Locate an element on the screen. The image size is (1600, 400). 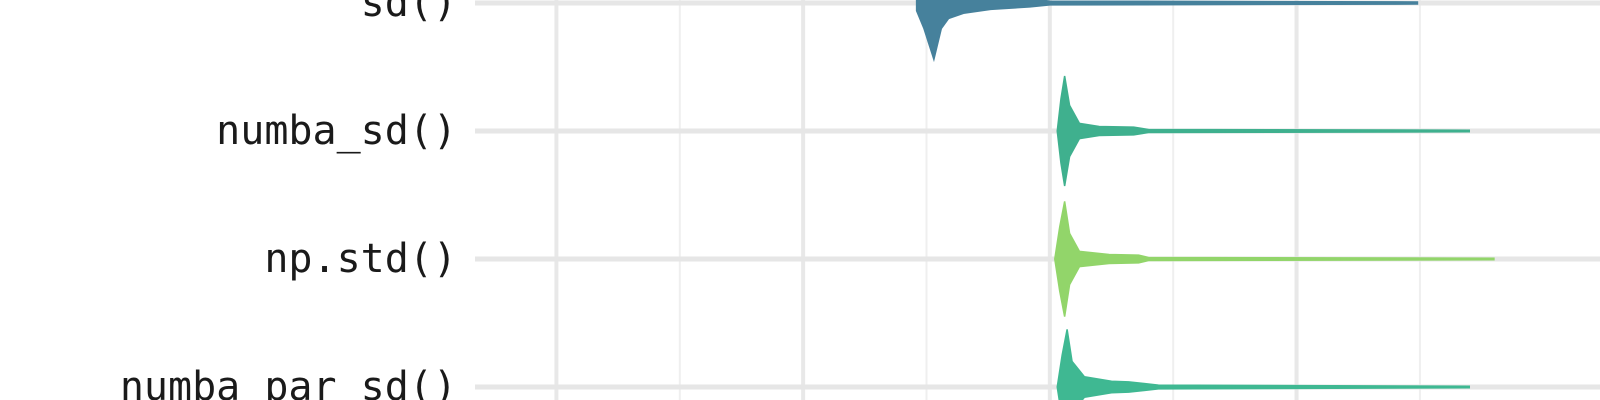
y-tick-label: np.std() is located at coordinates (360, 259).